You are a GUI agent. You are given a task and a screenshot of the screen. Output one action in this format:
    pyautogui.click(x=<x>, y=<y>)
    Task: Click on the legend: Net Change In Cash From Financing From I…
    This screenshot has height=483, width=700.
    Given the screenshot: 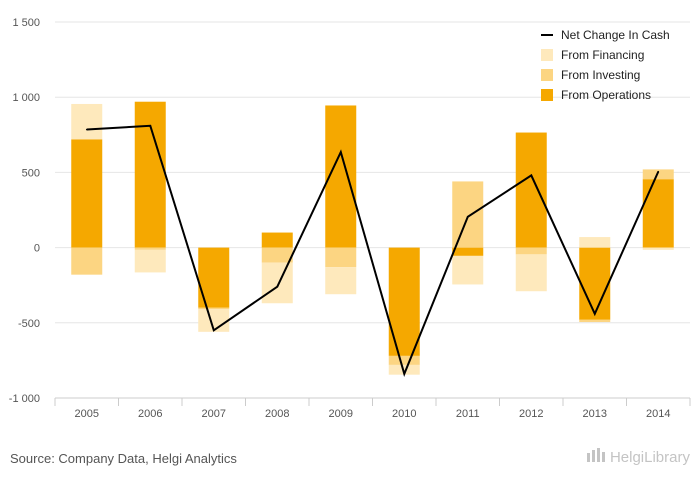 What is the action you would take?
    pyautogui.click(x=605, y=65)
    